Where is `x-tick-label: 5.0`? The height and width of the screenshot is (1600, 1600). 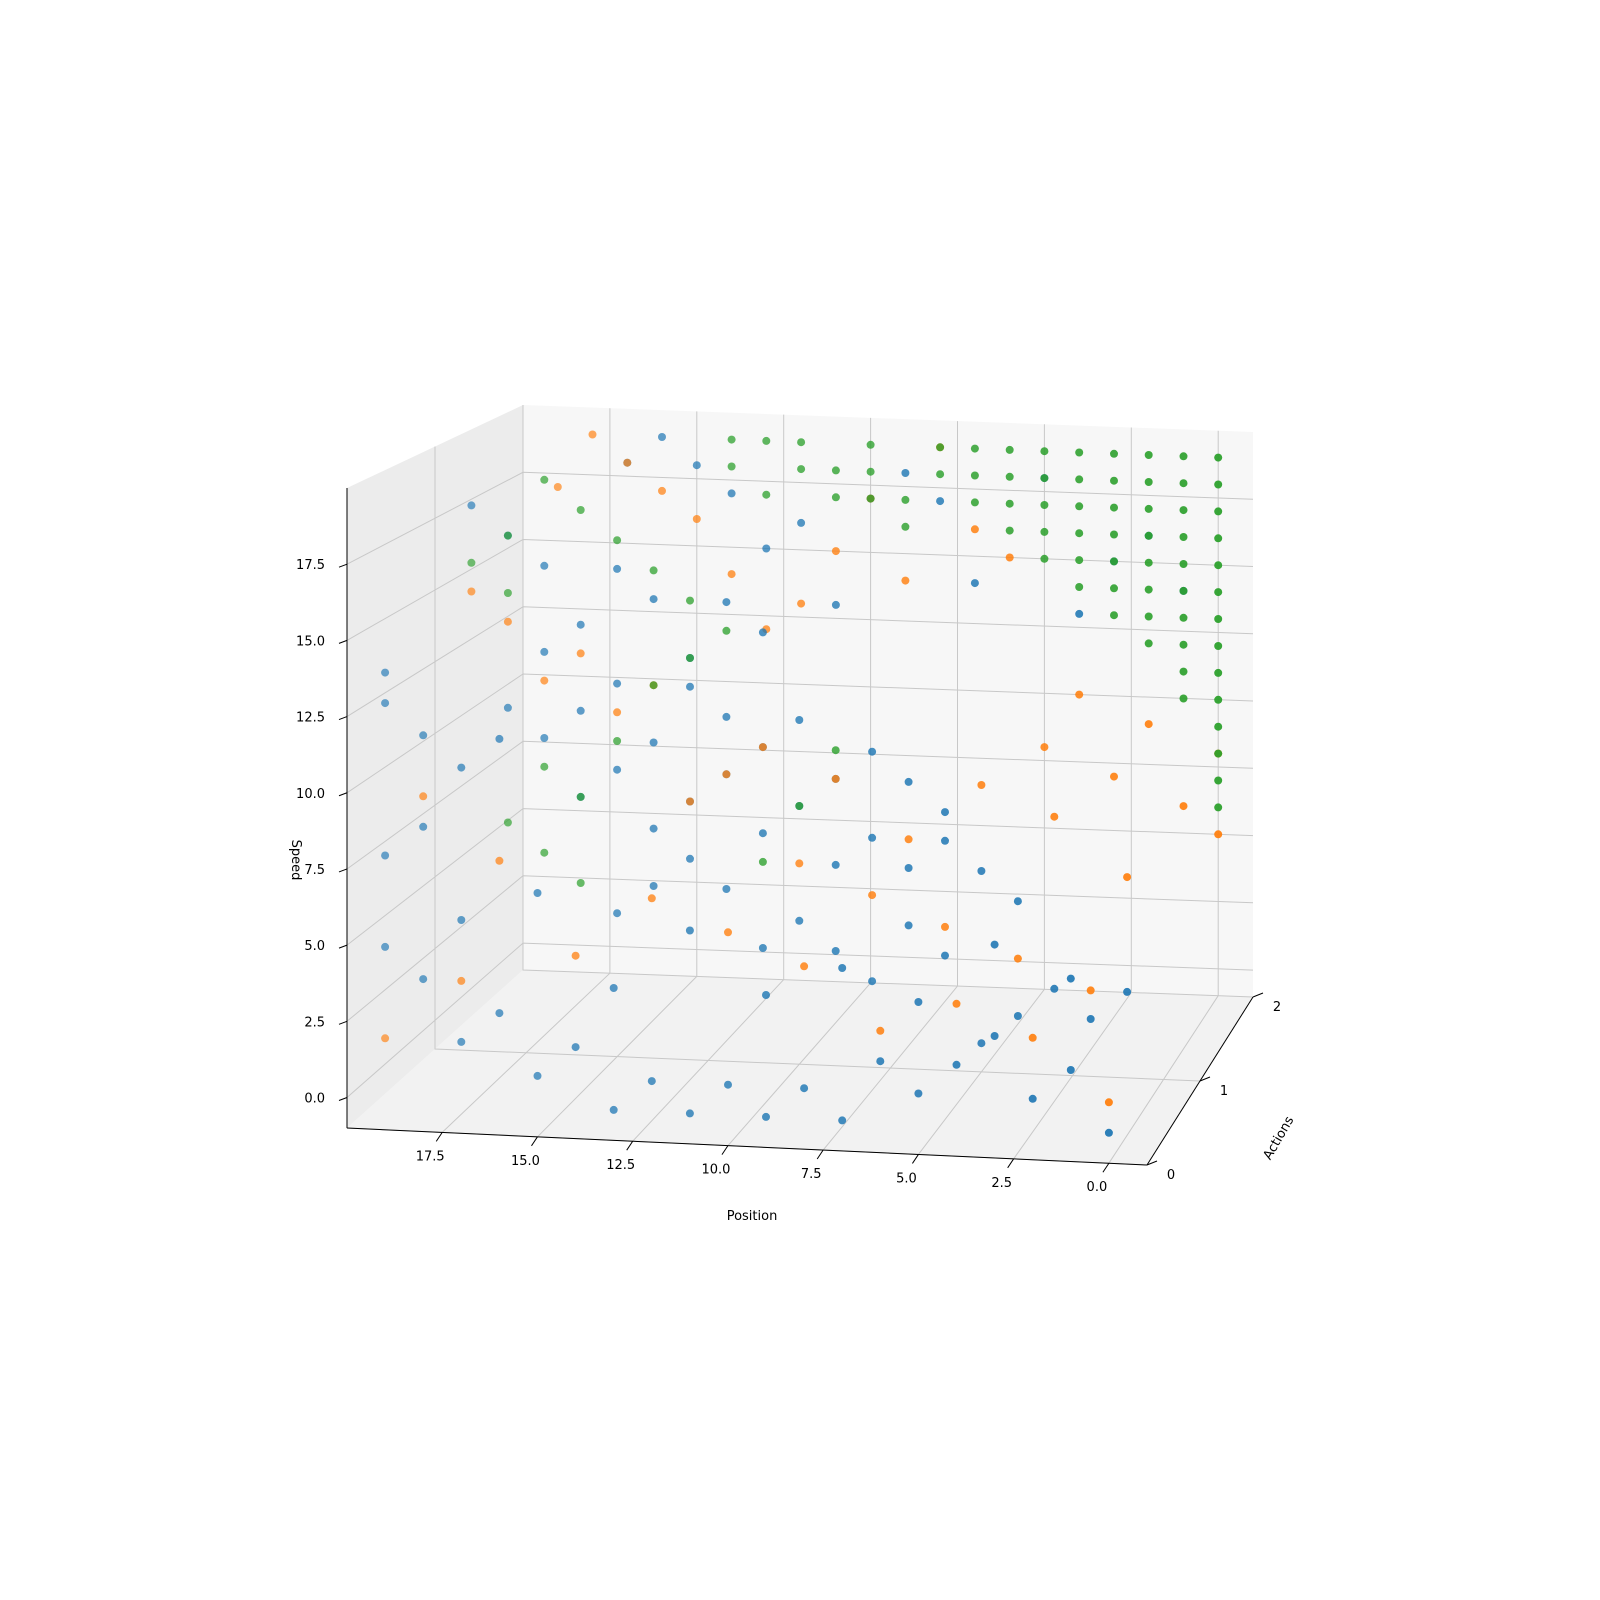 x-tick-label: 5.0 is located at coordinates (906, 1178).